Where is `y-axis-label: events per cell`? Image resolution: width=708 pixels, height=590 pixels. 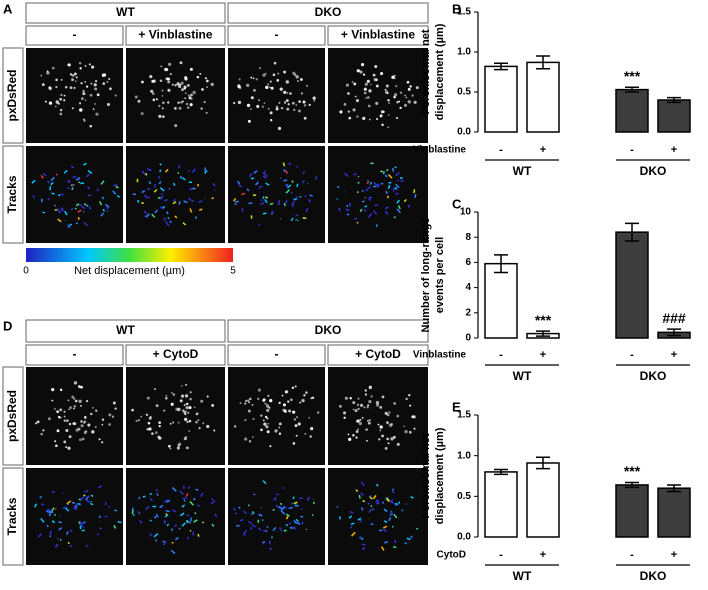
y-axis-label: events per cell is located at coordinates (440, 275).